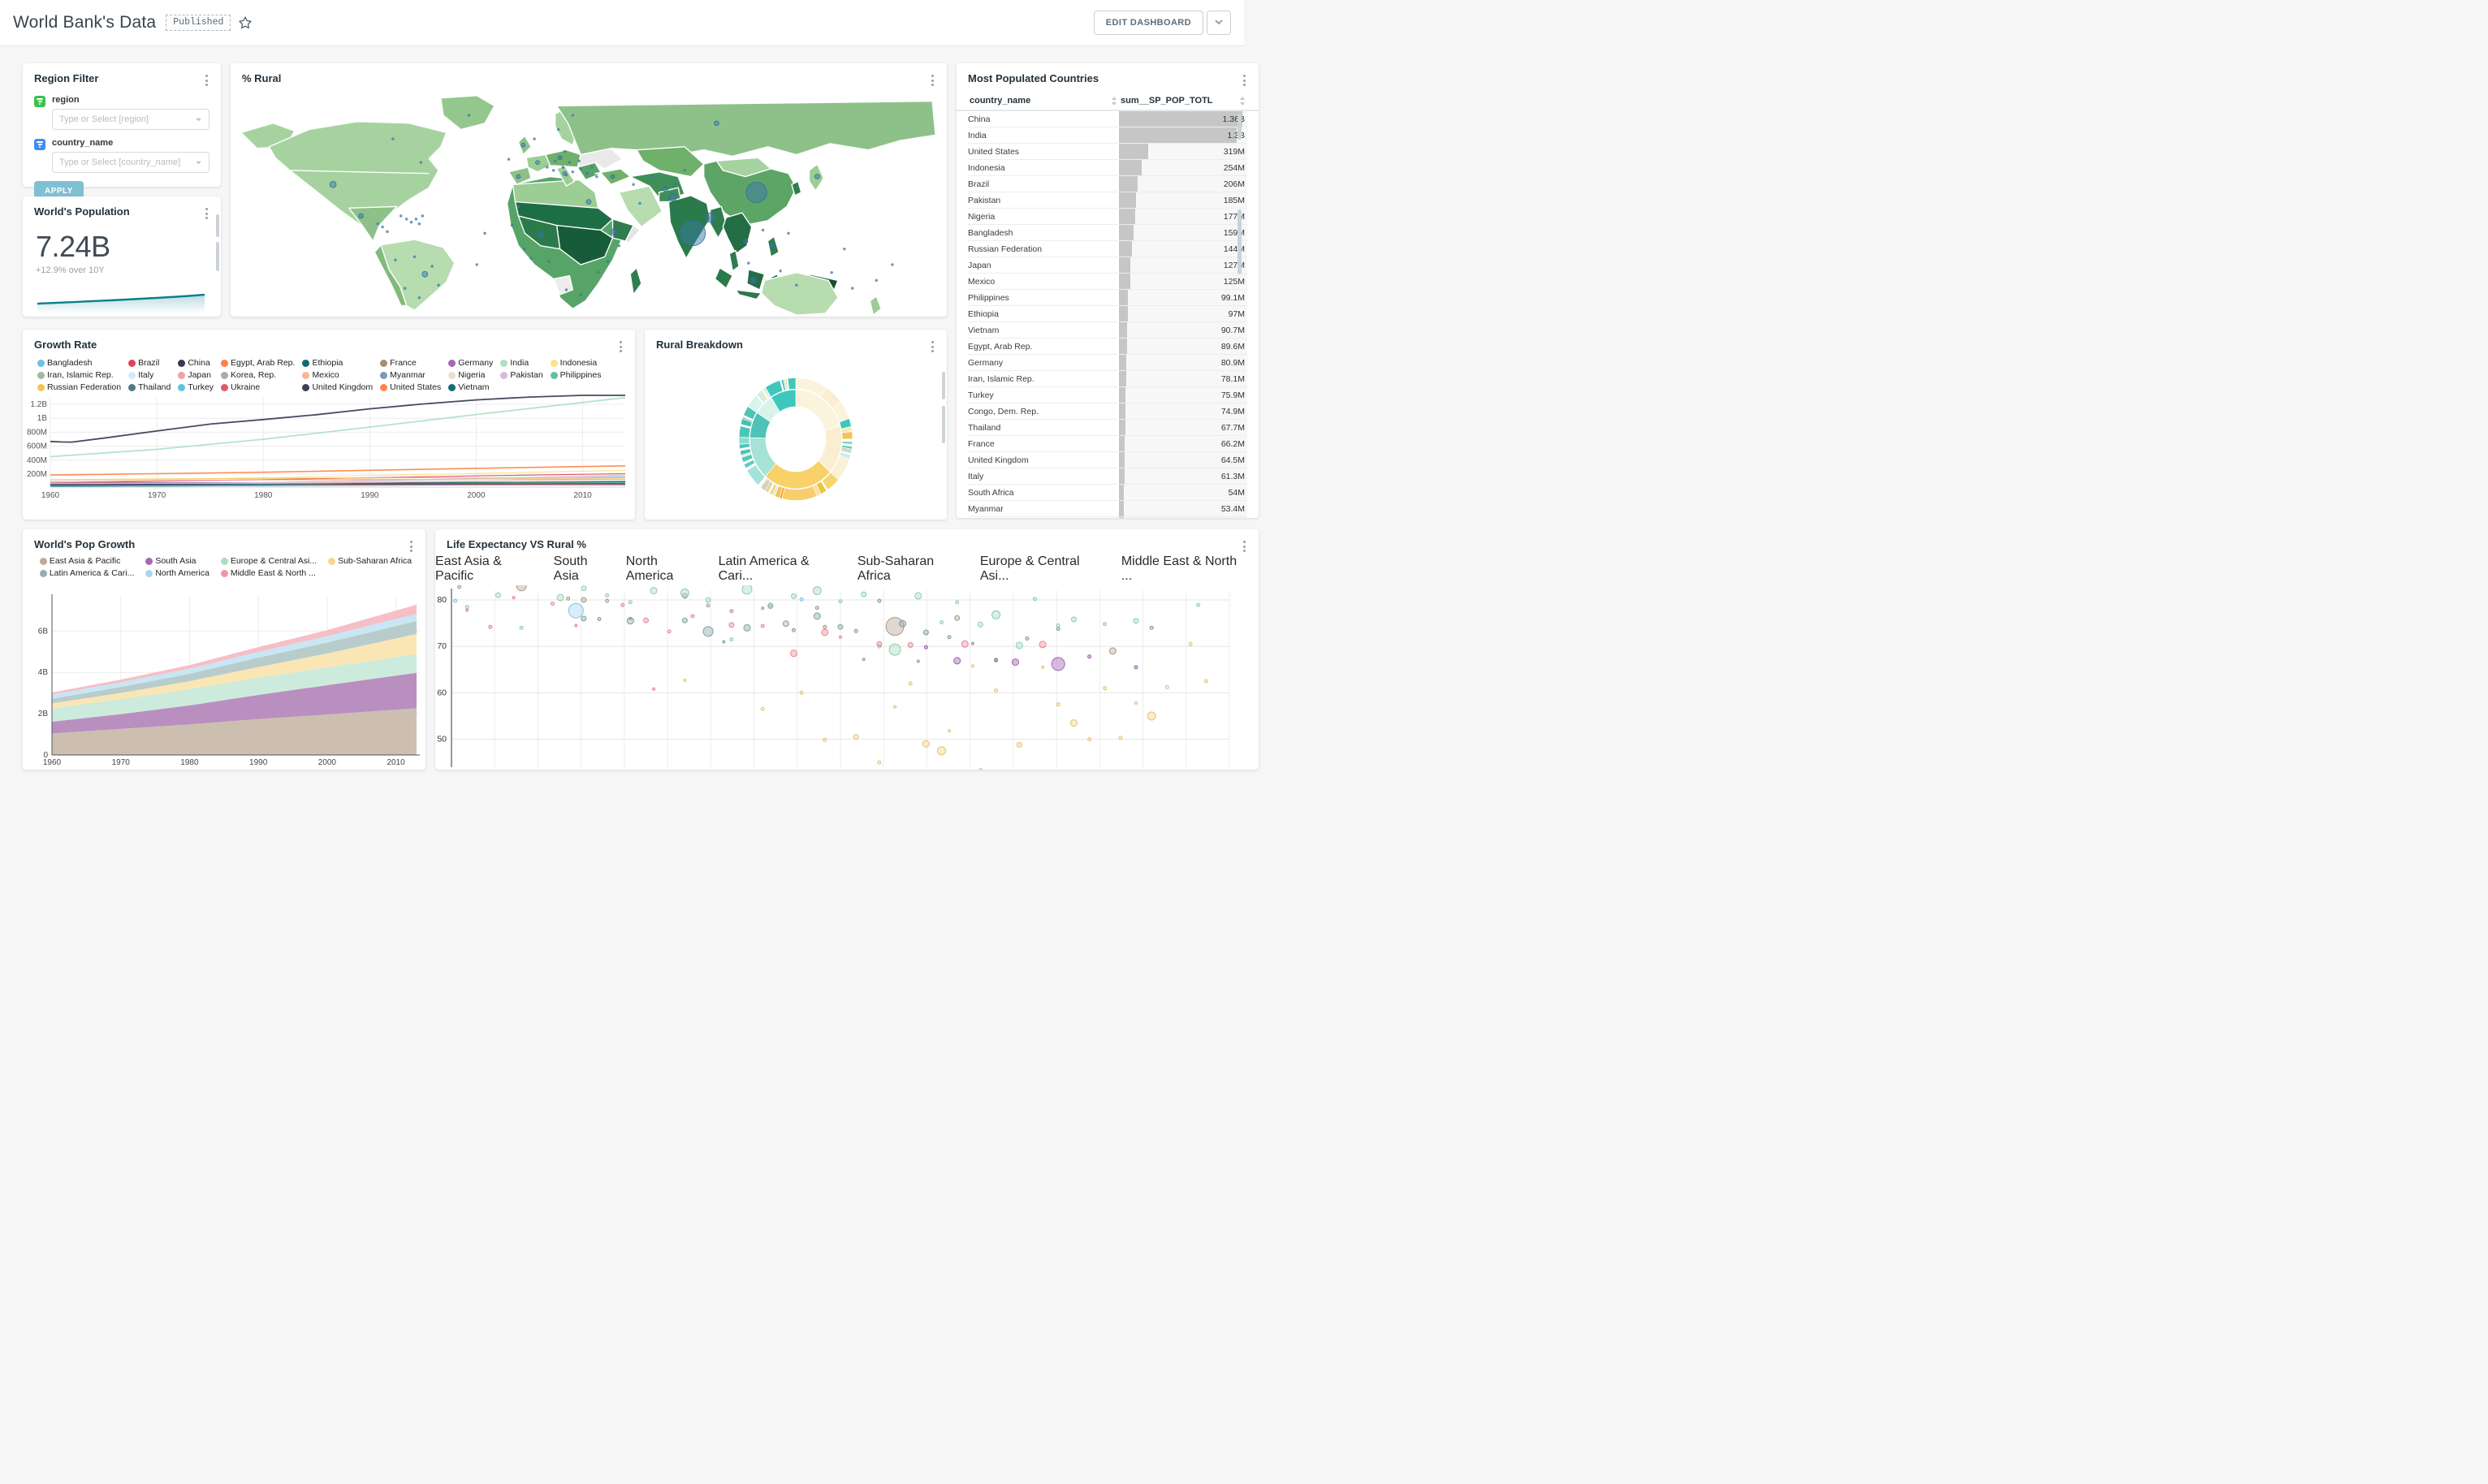 The width and height of the screenshot is (2488, 1484). I want to click on legend-label: Korea, Rep., so click(254, 375).